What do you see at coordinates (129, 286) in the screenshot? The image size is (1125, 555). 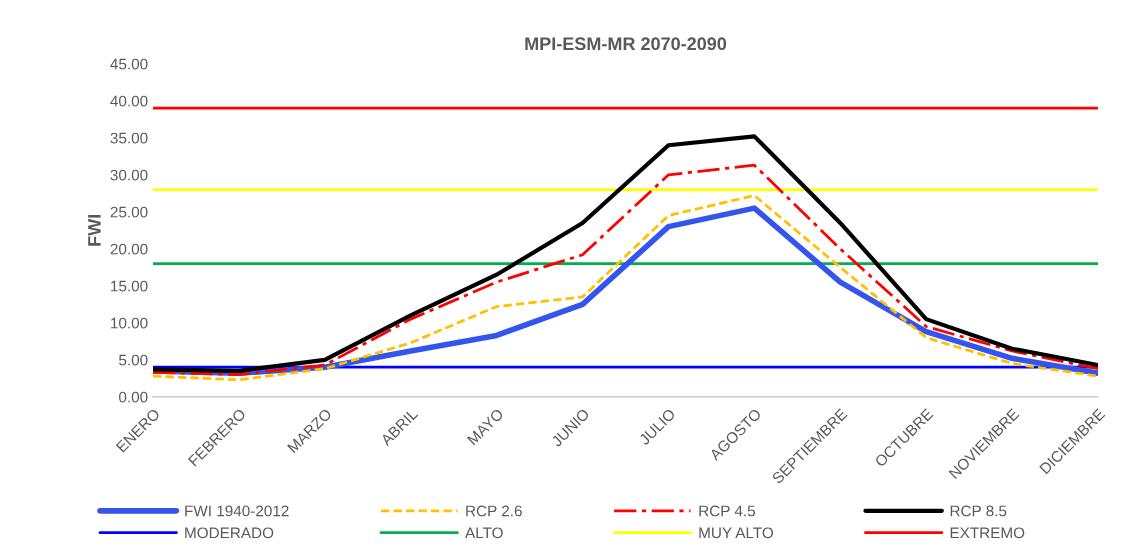 I see `y-tick-label: 15.00` at bounding box center [129, 286].